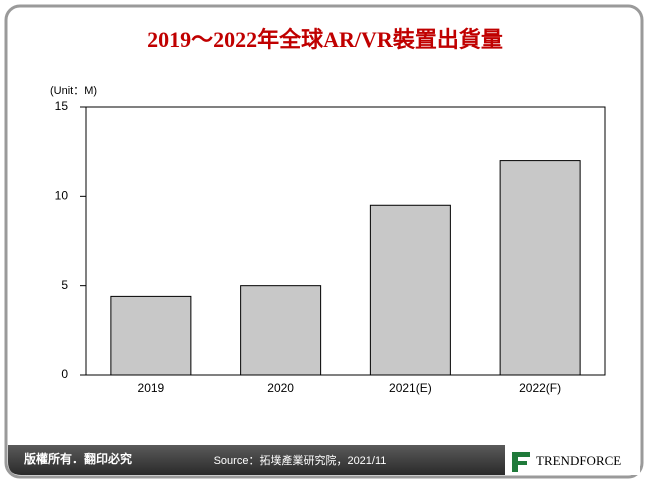 The image size is (650, 490). I want to click on x-tick-label: 2019, so click(151, 388).